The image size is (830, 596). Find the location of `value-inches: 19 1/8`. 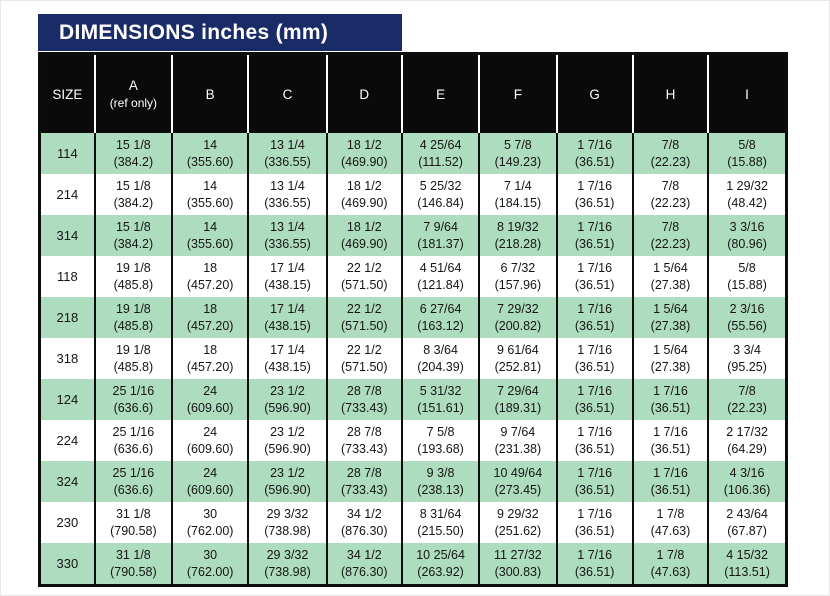

value-inches: 19 1/8 is located at coordinates (133, 268).